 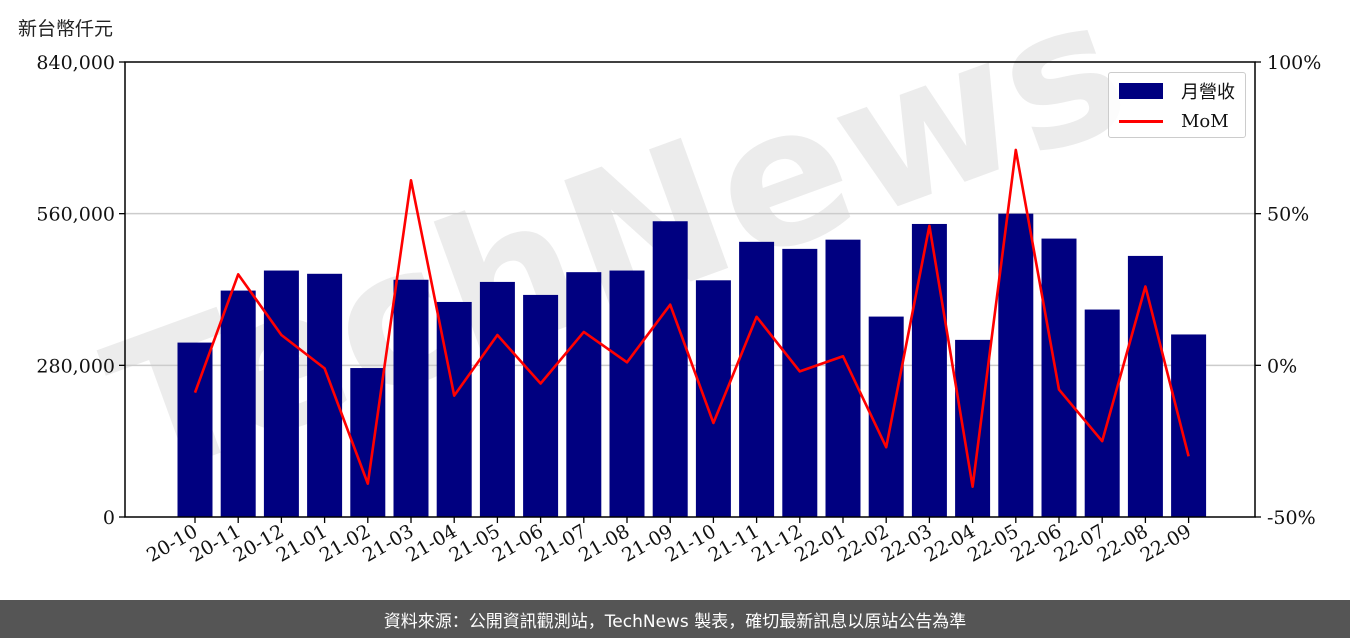 I want to click on source-footer: 資料來源：公開資訊觀測站，TechNews 製表，確切最新訊息以原站公告為準, so click(x=675, y=619).